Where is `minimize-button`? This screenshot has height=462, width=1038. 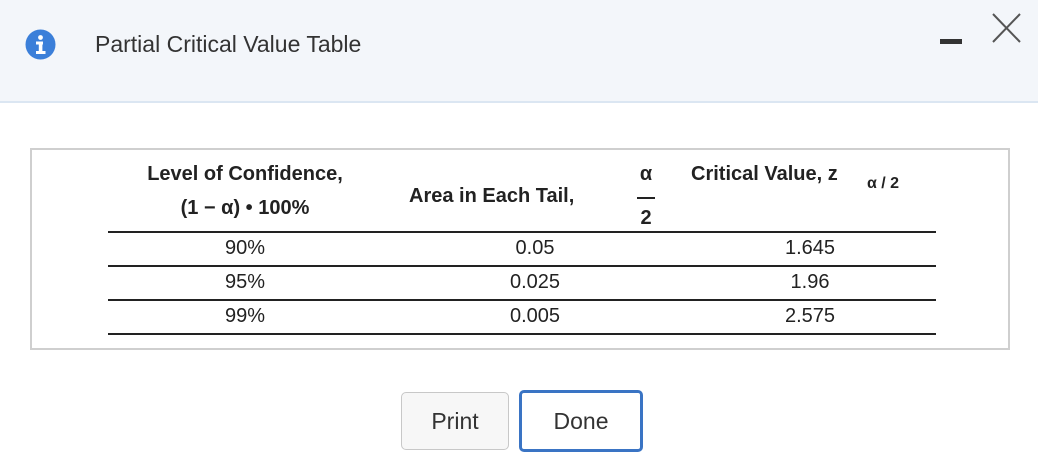 minimize-button is located at coordinates (951, 41).